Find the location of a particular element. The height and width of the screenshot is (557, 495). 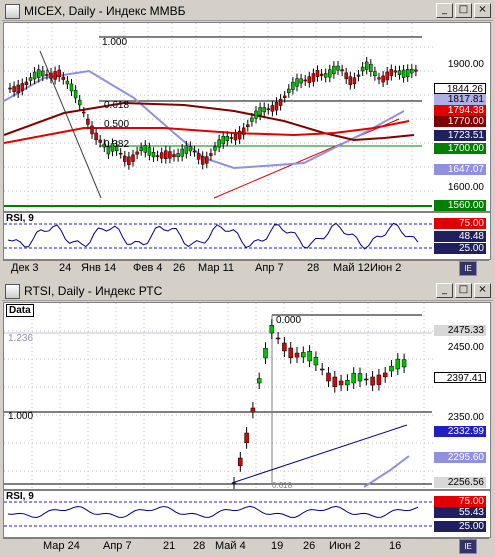

xtick: 19 is located at coordinates (277, 546).